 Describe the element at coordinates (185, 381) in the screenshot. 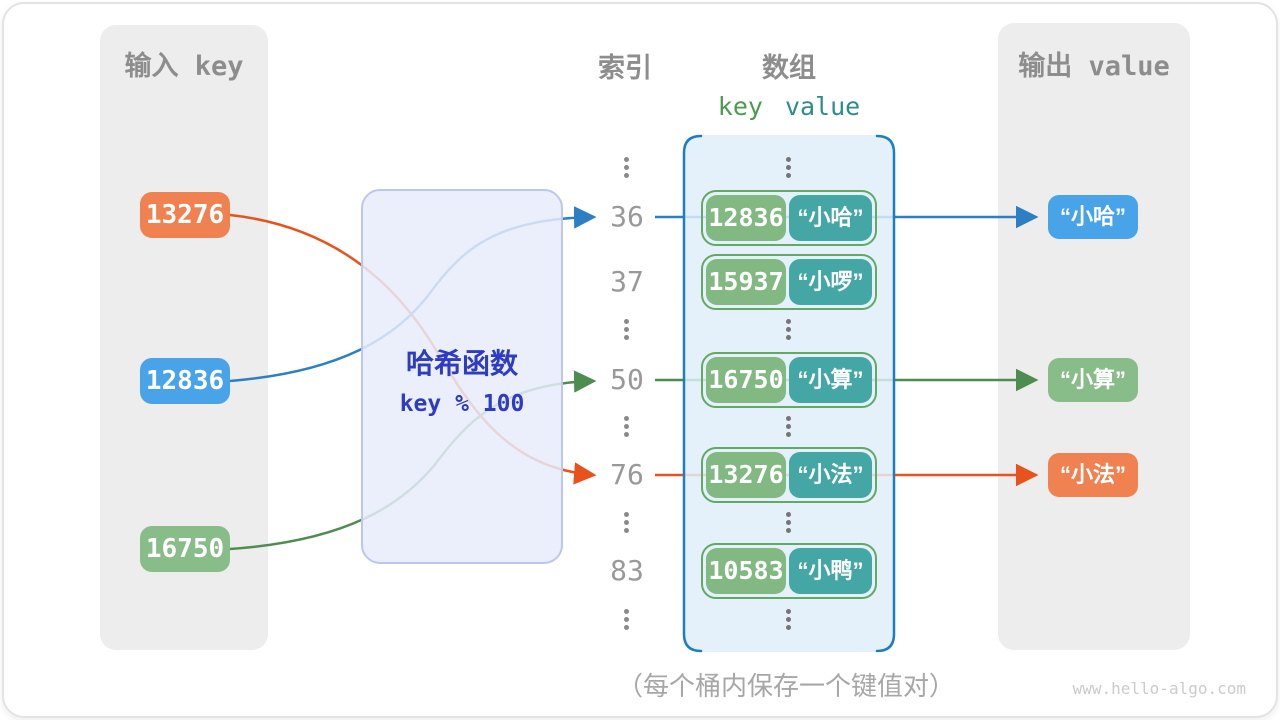

I see `input-key-12836: 12836` at that location.